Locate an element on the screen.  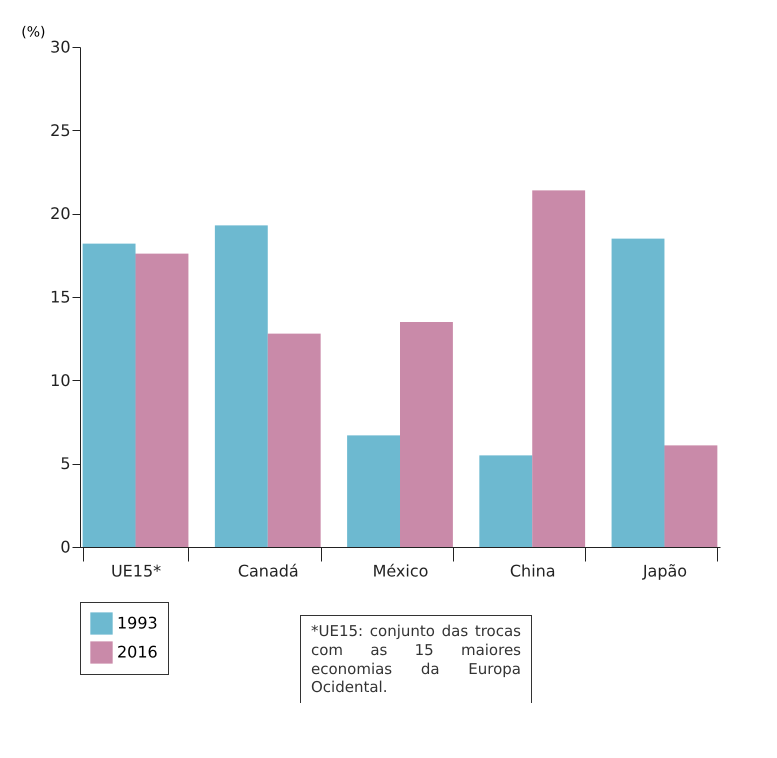
y-tick-label: 0 is located at coordinates (65, 547).